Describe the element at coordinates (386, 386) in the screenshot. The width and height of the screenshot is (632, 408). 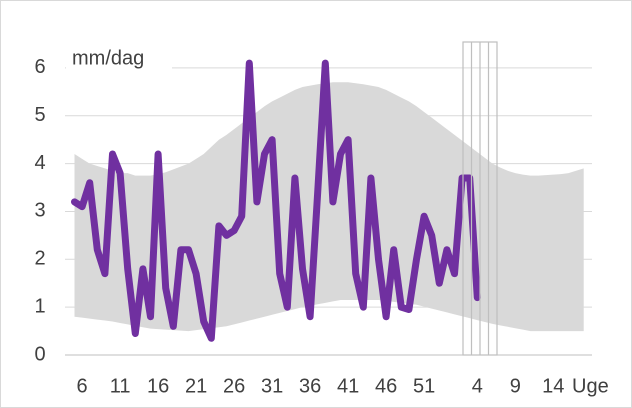
I see `x-tick-label: 46` at that location.